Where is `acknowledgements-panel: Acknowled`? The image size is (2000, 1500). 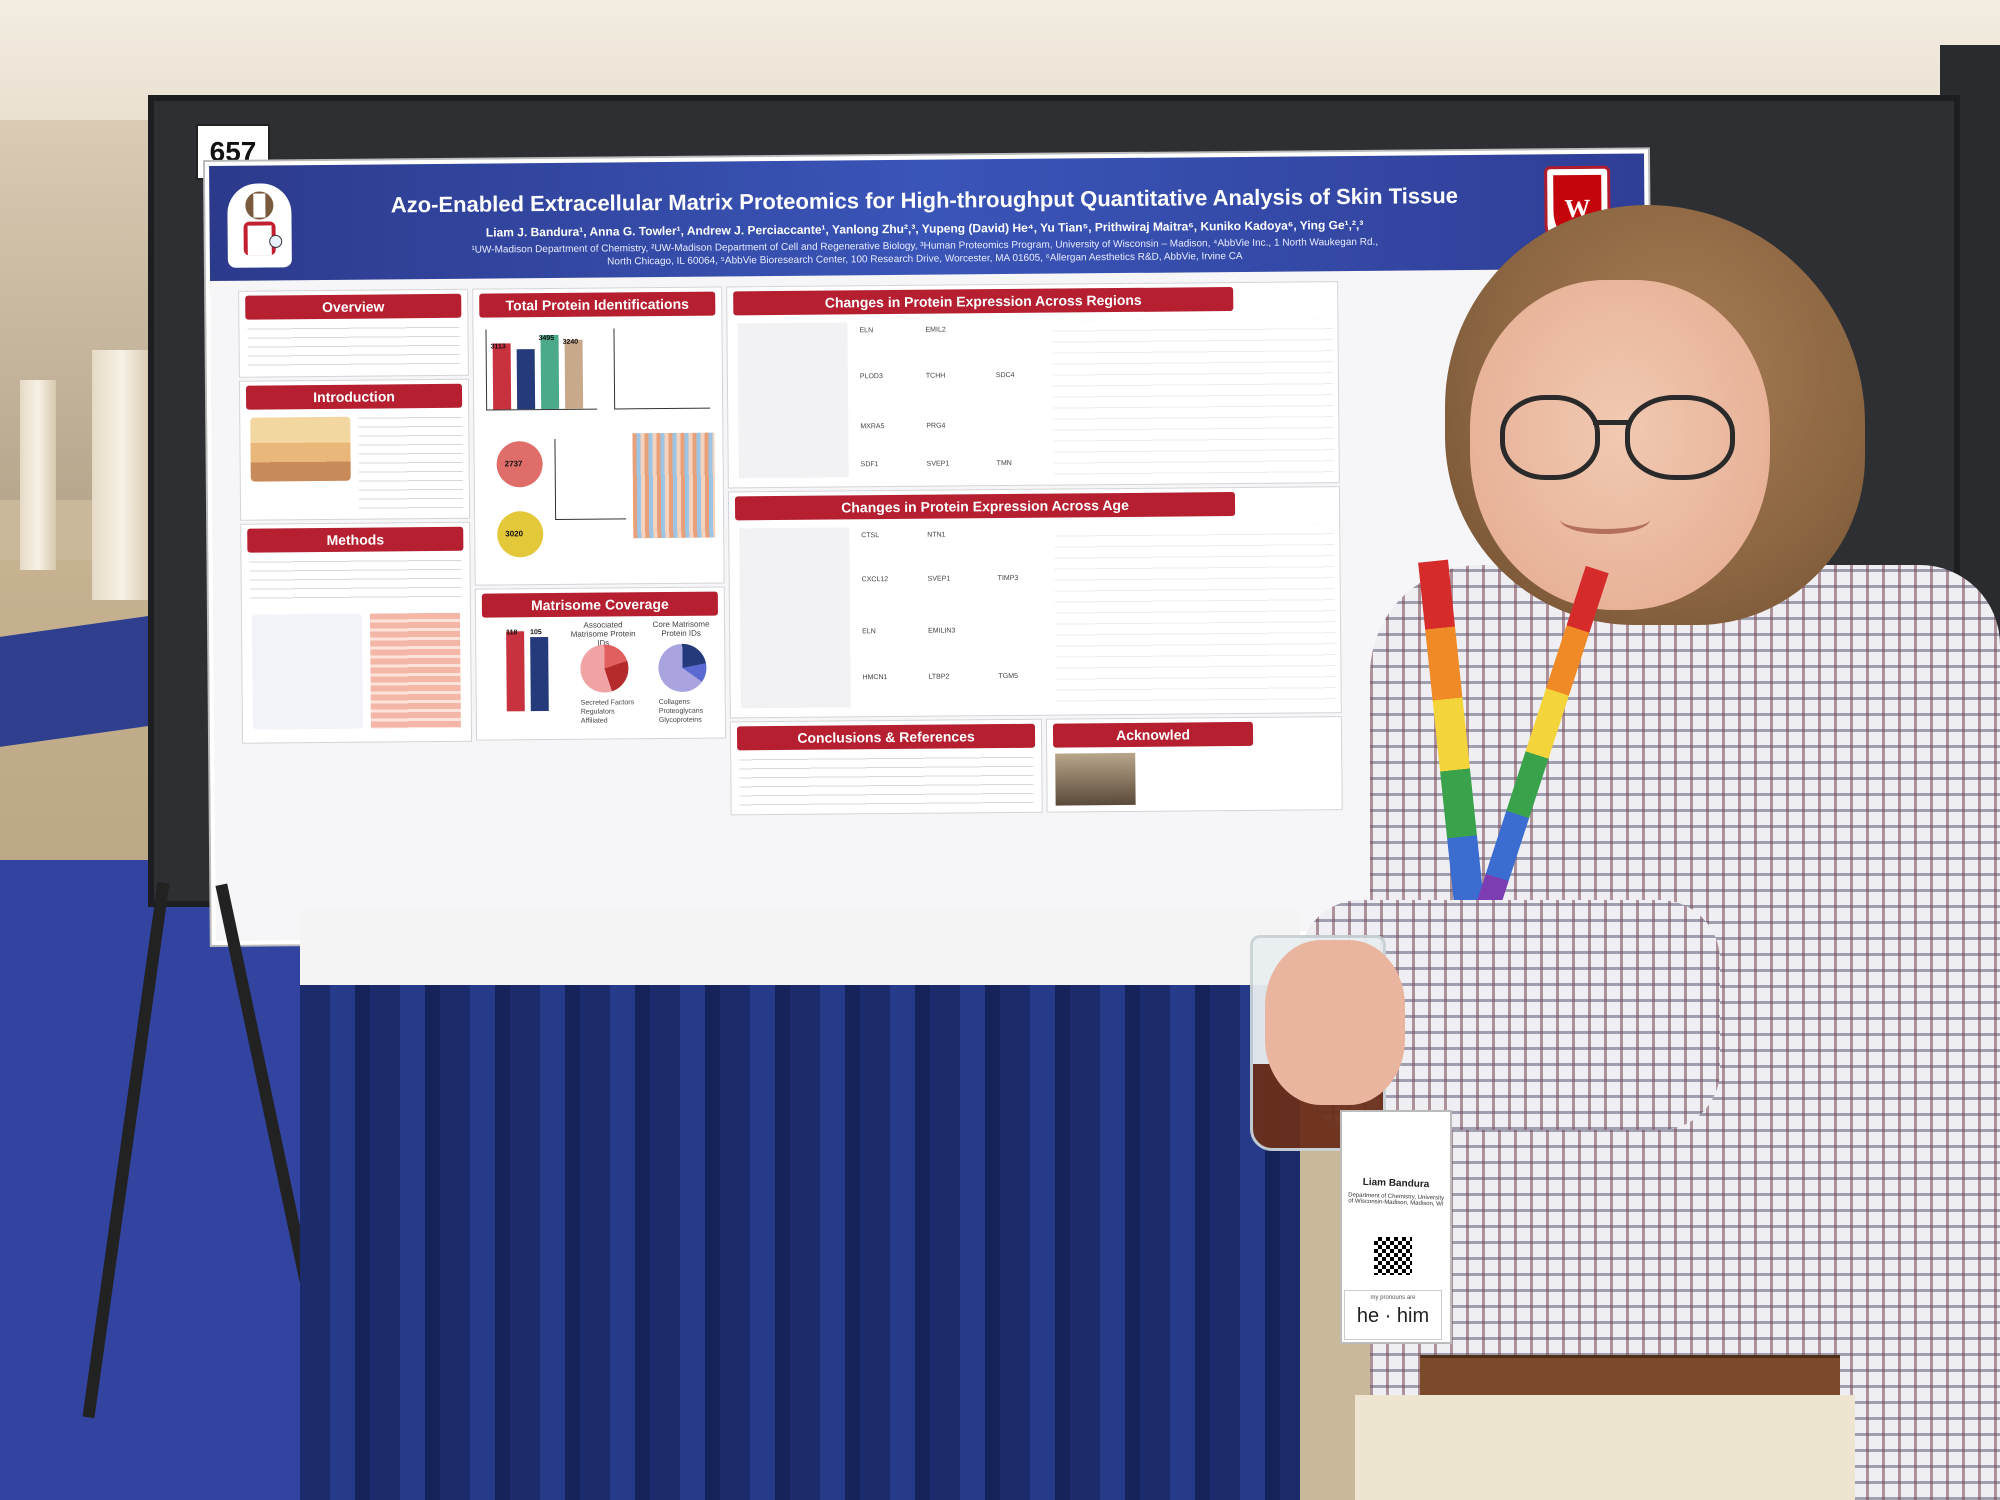
acknowledgements-panel: Acknowled is located at coordinates (1194, 764).